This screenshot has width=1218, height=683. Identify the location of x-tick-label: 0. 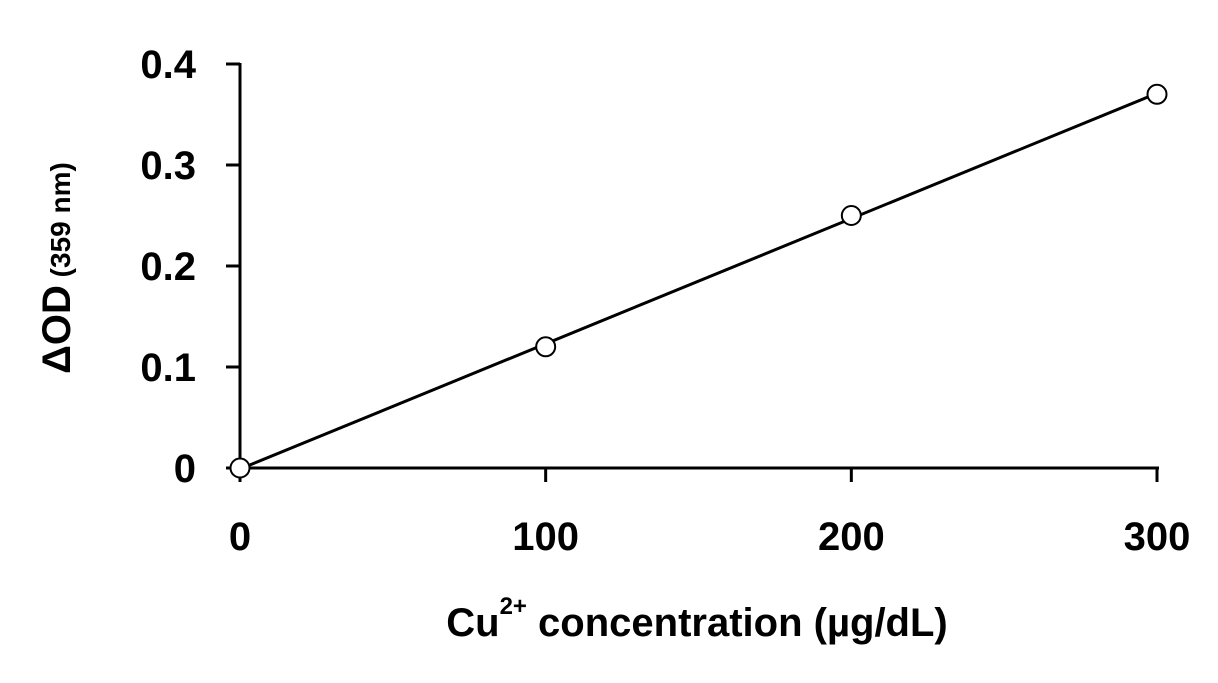
(240, 537).